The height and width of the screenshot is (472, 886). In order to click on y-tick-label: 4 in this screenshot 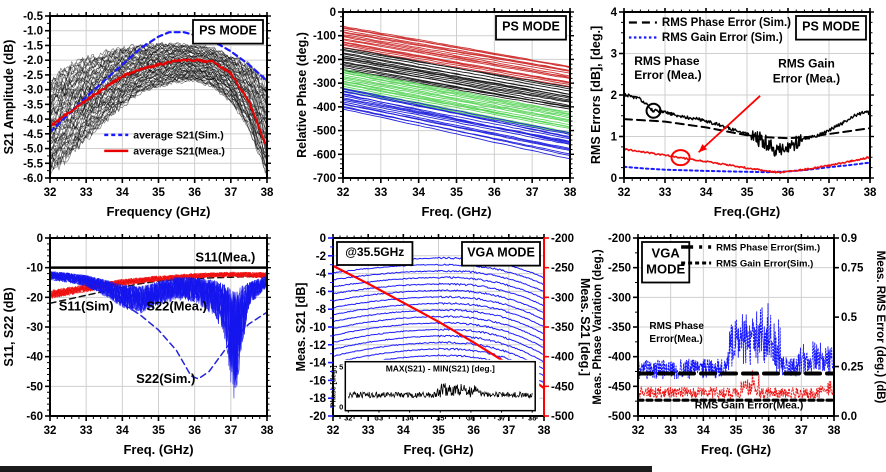, I will do `click(614, 13)`.